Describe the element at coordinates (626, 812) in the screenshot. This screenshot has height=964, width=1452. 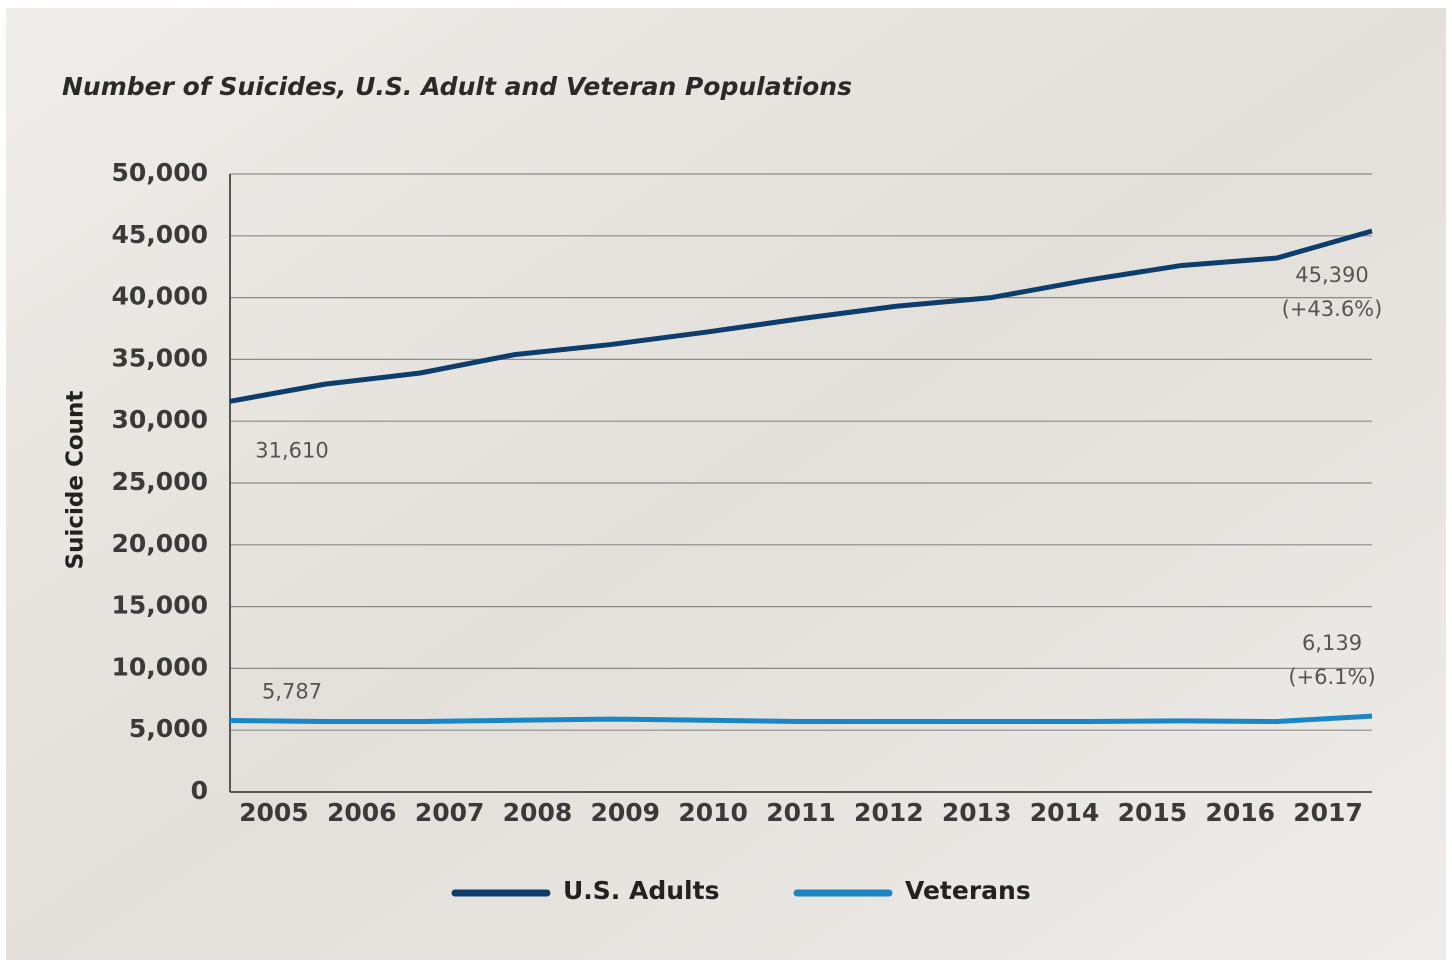
I see `x-tick-label: 2009` at that location.